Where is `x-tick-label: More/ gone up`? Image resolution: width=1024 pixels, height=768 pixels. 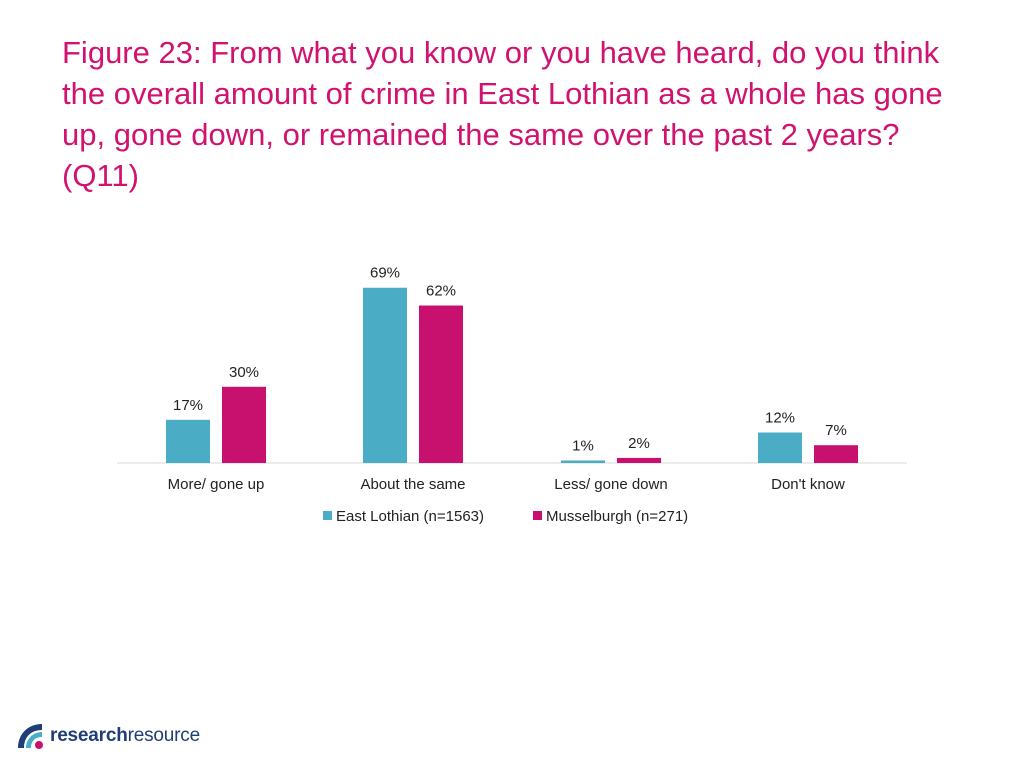 x-tick-label: More/ gone up is located at coordinates (216, 484).